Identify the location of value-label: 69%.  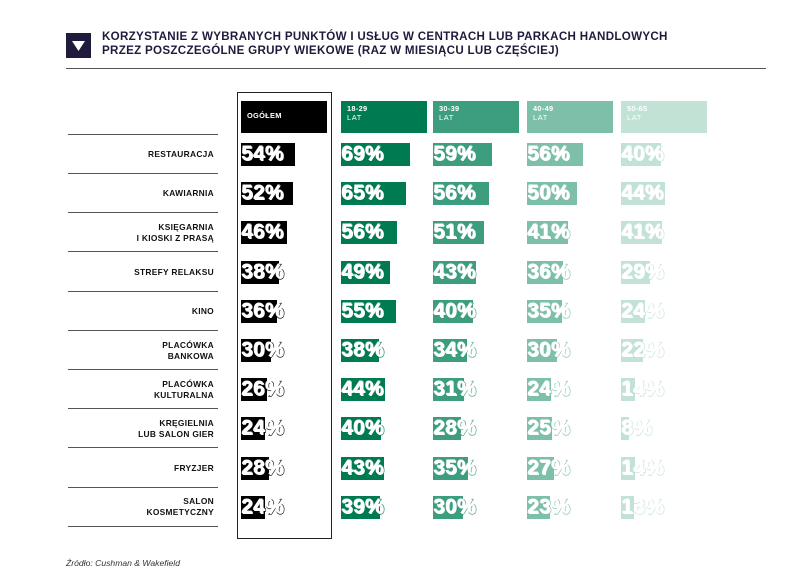
(363, 154).